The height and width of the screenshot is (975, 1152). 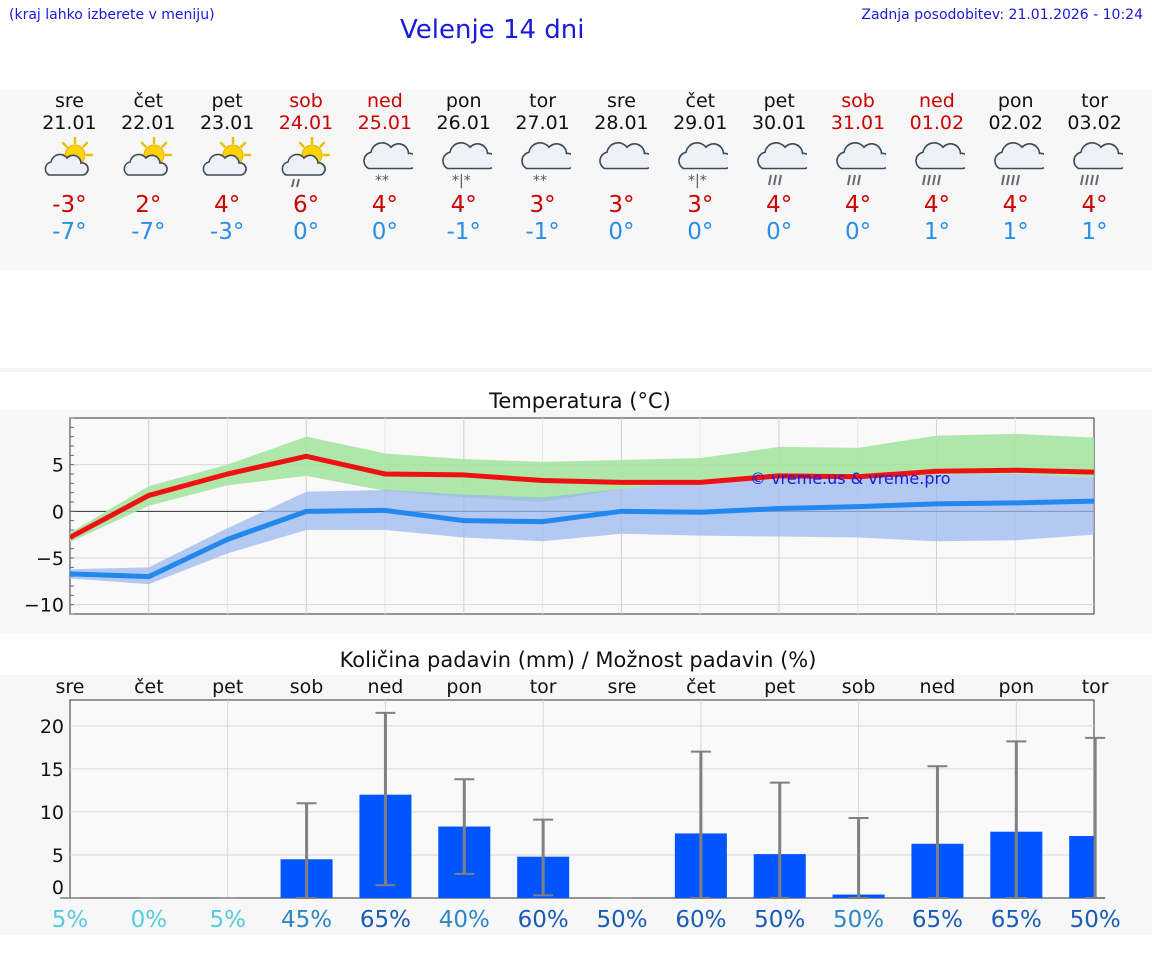 I want to click on day-name: pet, so click(x=779, y=101).